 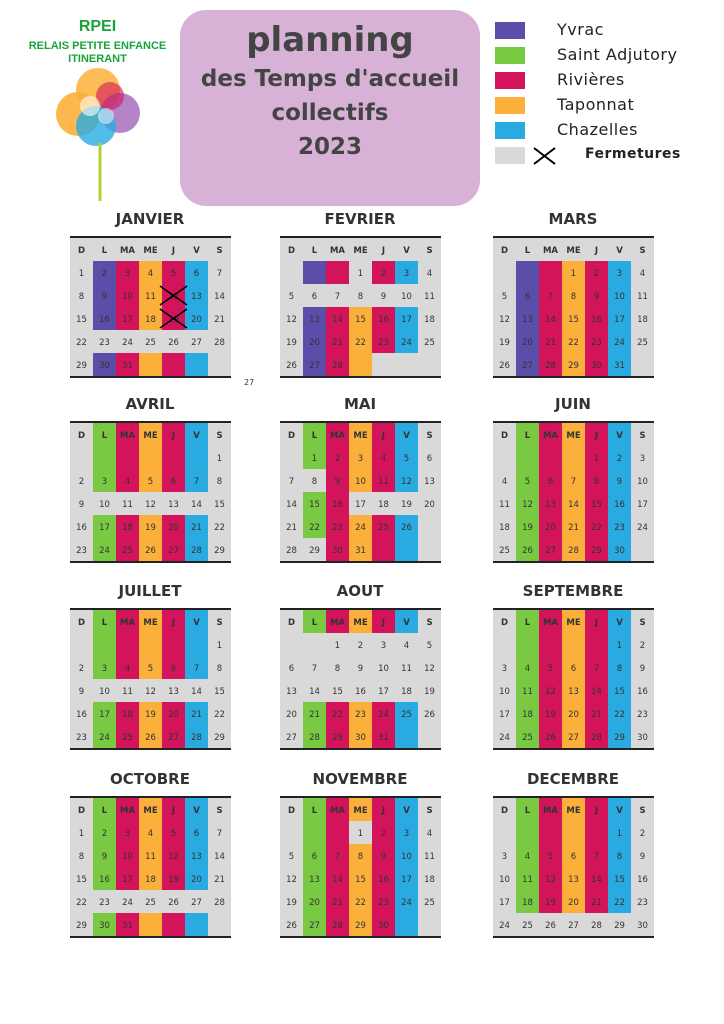 What do you see at coordinates (127, 903) in the screenshot?
I see `day-number: 24` at bounding box center [127, 903].